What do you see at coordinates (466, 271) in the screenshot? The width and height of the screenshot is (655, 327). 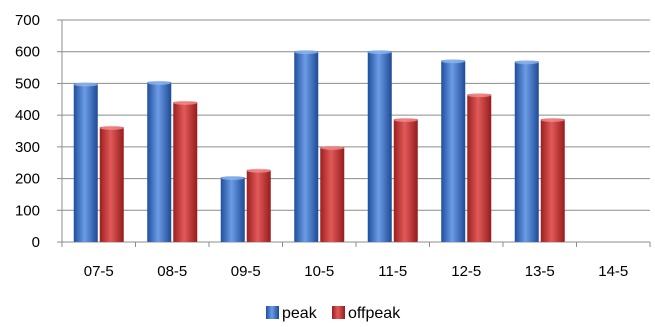 I see `x-tick-label: 12-5` at bounding box center [466, 271].